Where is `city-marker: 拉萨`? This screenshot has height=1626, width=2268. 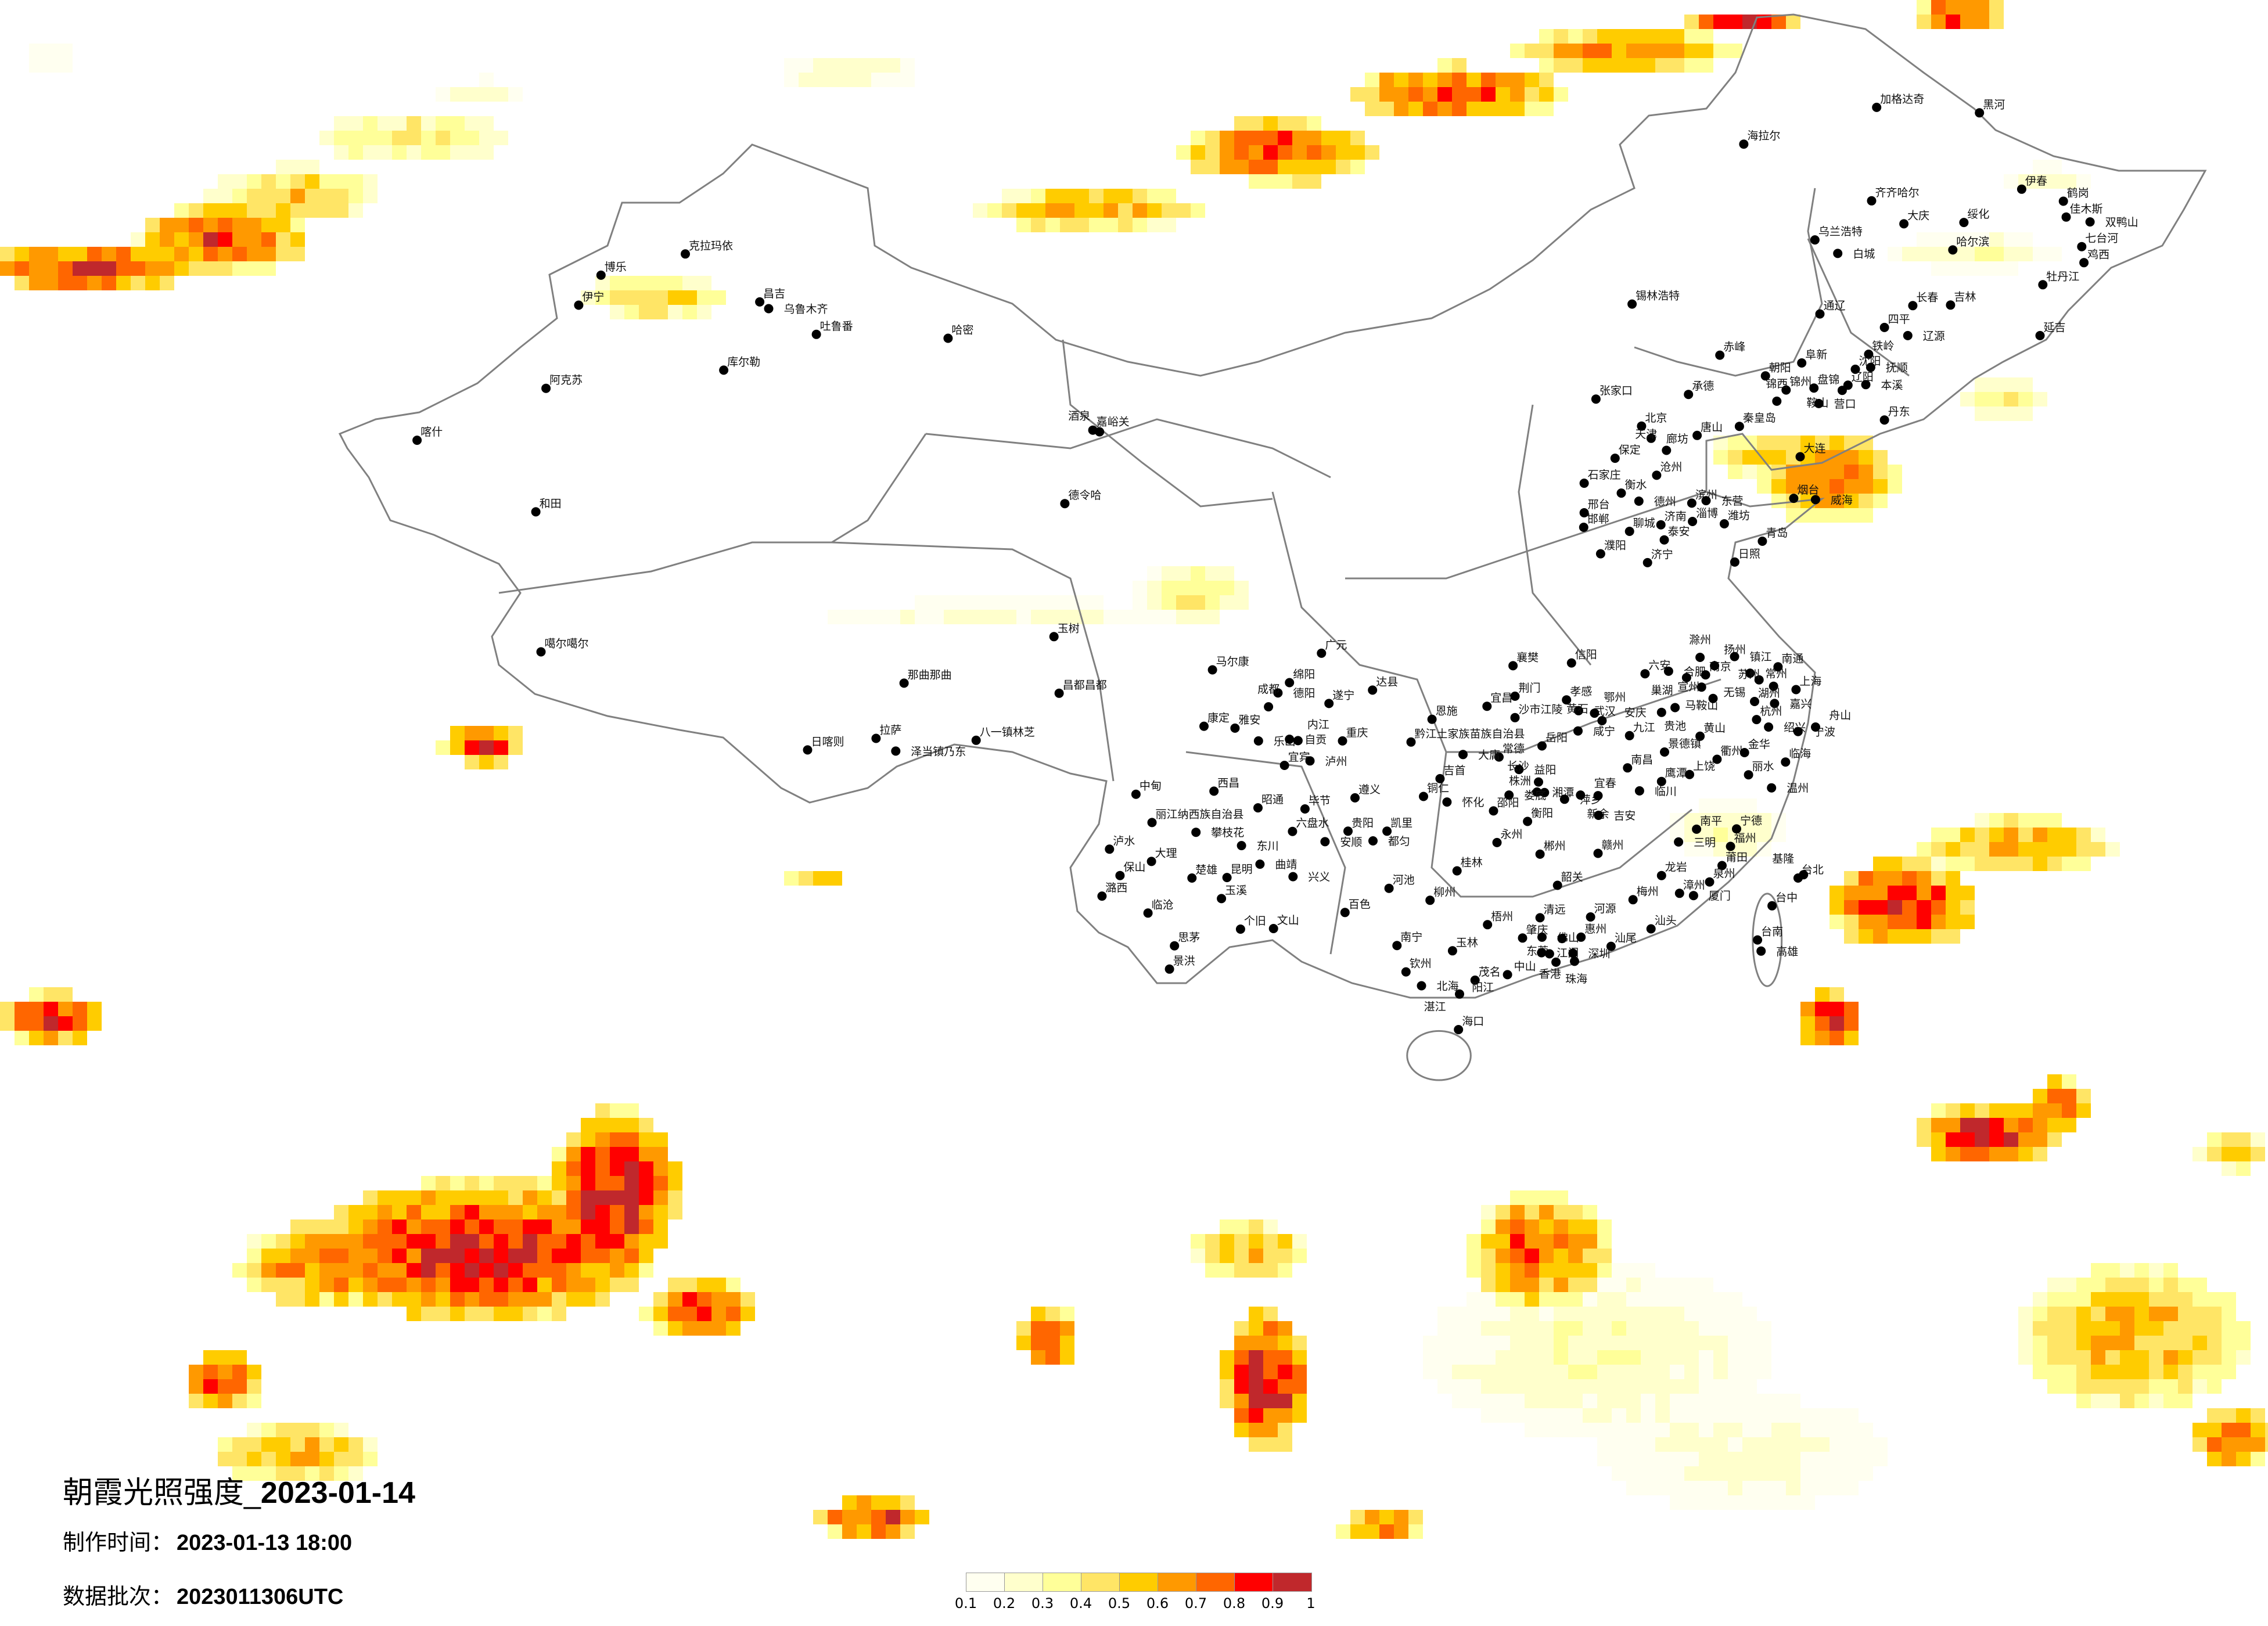
city-marker: 拉萨 is located at coordinates (886, 733).